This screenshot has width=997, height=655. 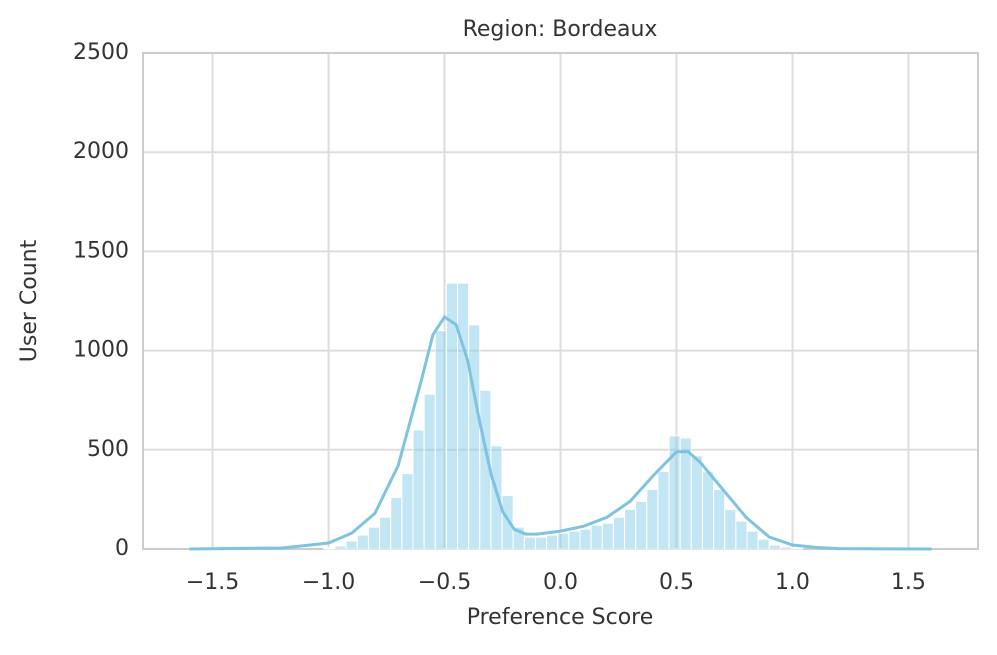 I want to click on y-tick-label: 1500, so click(x=101, y=250).